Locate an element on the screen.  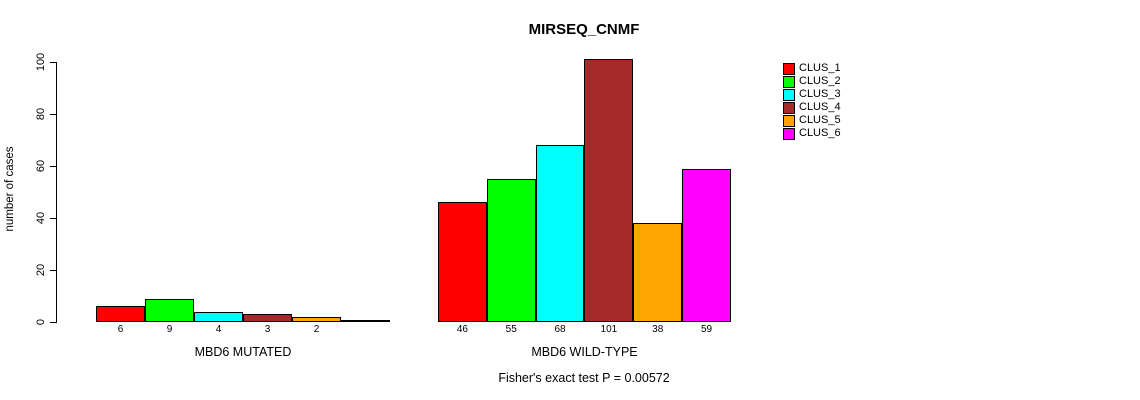
legend-label-clus-3: CLUS_3 is located at coordinates (820, 94).